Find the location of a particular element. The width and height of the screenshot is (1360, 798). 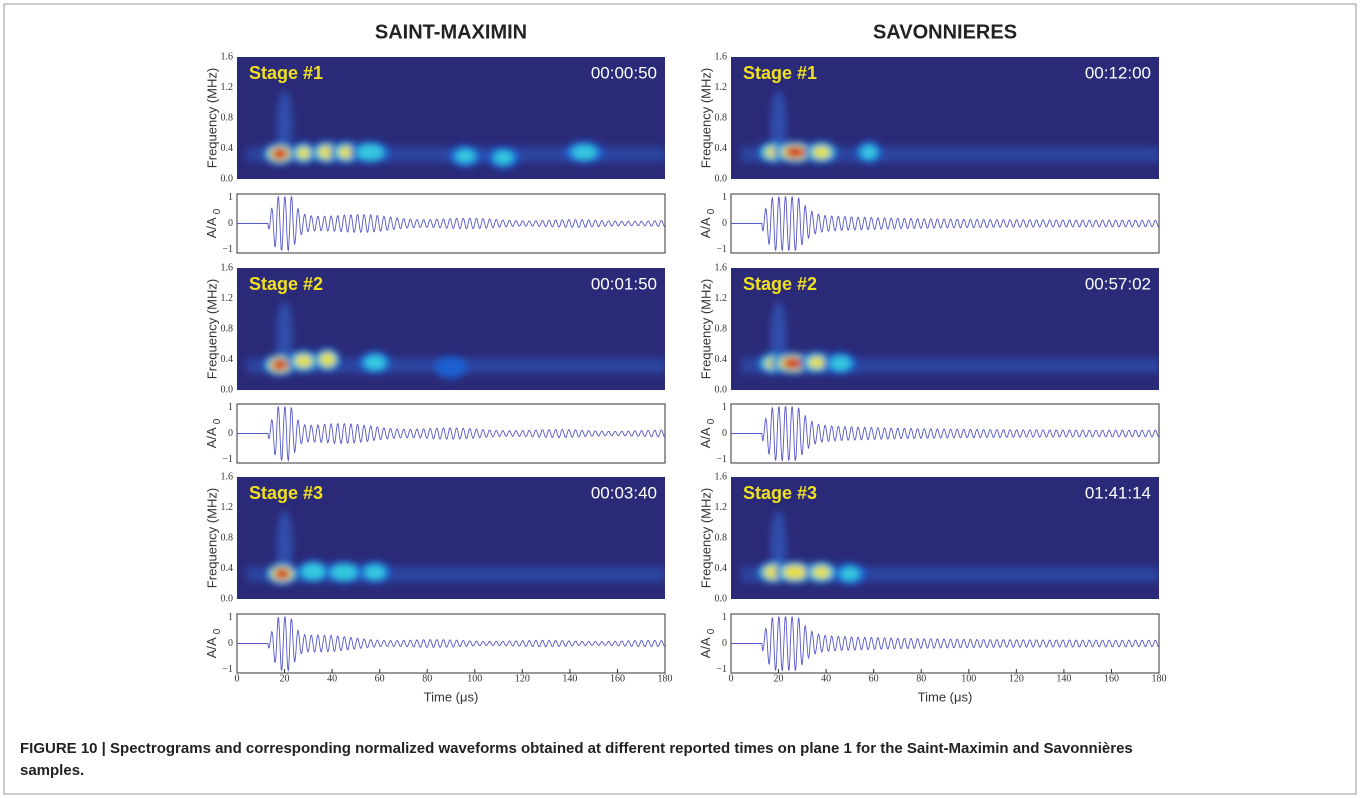

x-tick-label: 100 is located at coordinates (474, 678).